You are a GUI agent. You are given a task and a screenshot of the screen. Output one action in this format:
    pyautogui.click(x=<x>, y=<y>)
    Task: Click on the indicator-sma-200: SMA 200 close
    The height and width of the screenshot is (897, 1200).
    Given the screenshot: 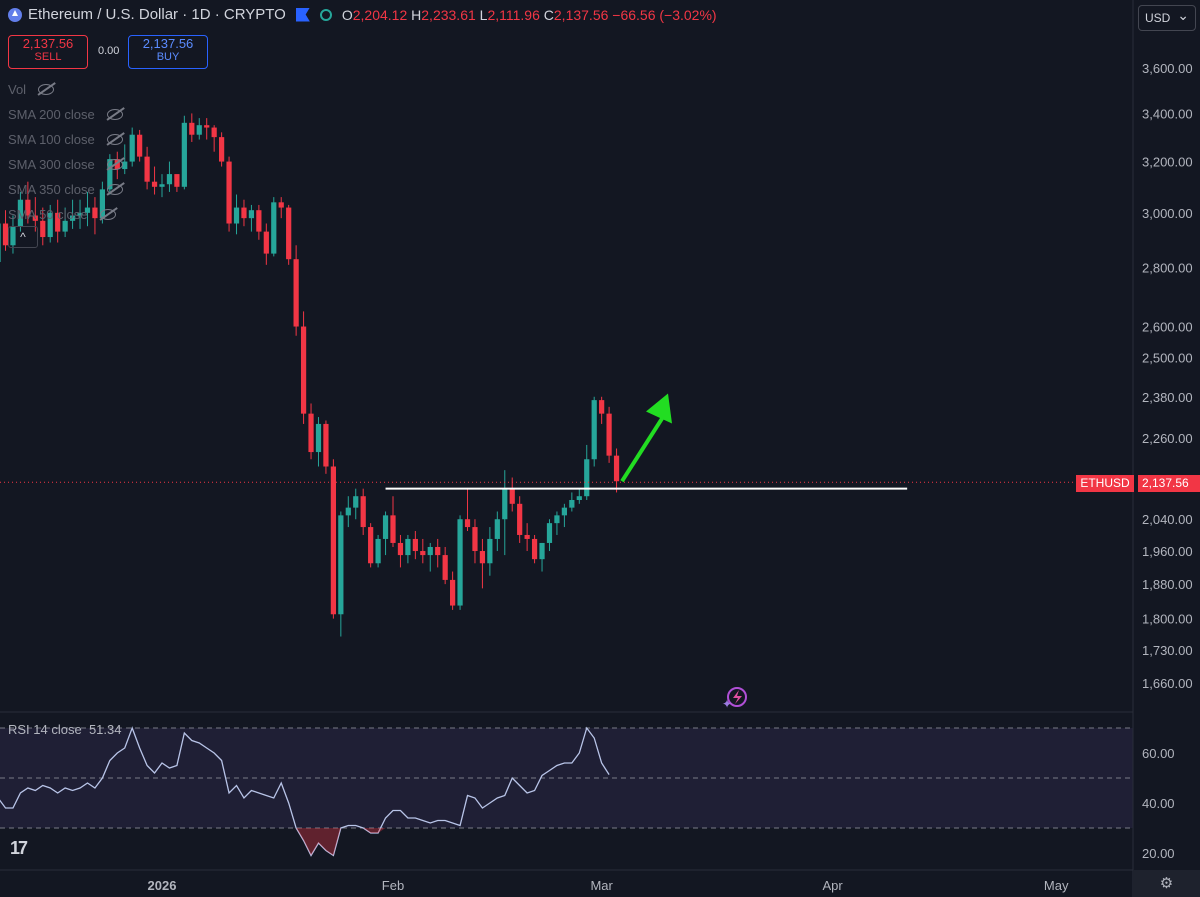 What is the action you would take?
    pyautogui.click(x=65, y=114)
    